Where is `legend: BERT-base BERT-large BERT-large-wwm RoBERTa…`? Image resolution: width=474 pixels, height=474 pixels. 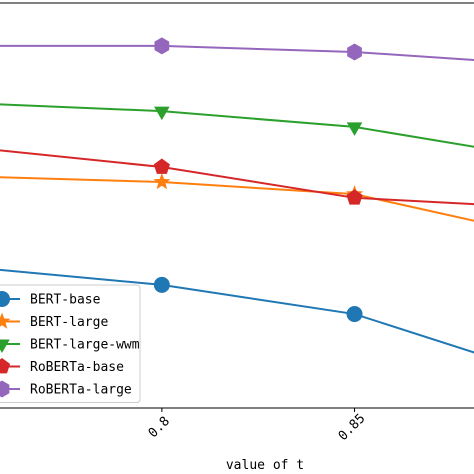 legend: BERT-base BERT-large BERT-large-wwm RoBERTa… is located at coordinates (70, 343).